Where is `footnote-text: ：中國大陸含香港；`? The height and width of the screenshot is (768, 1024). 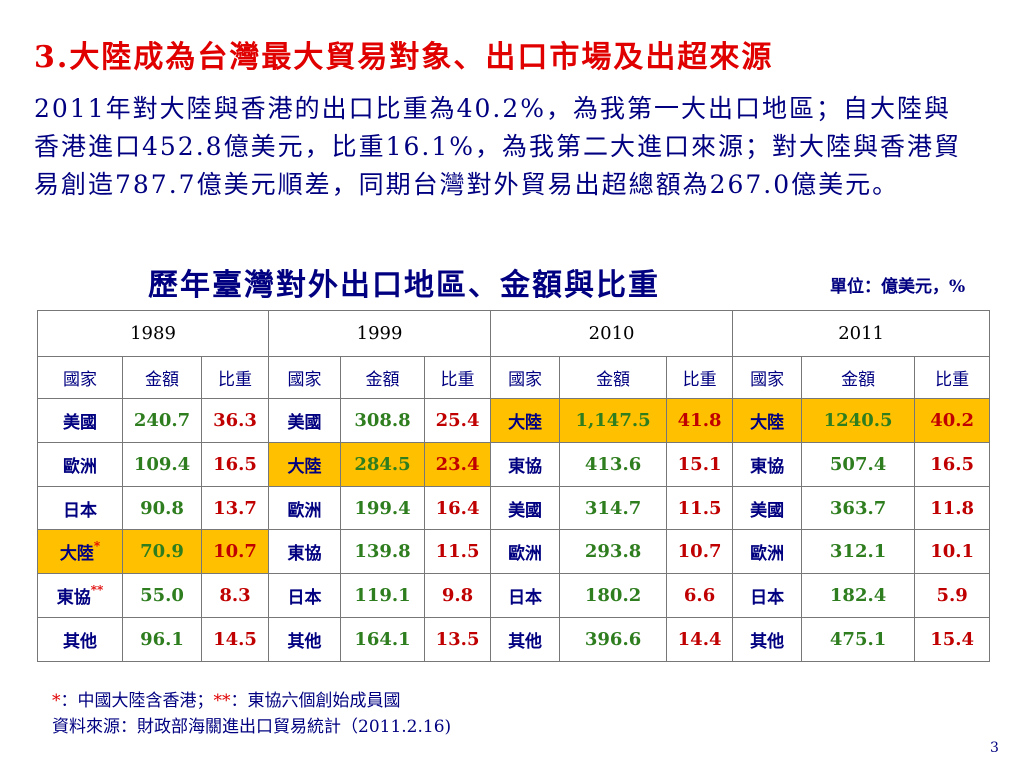
footnote-text: ：中國大陸含香港； is located at coordinates (137, 701).